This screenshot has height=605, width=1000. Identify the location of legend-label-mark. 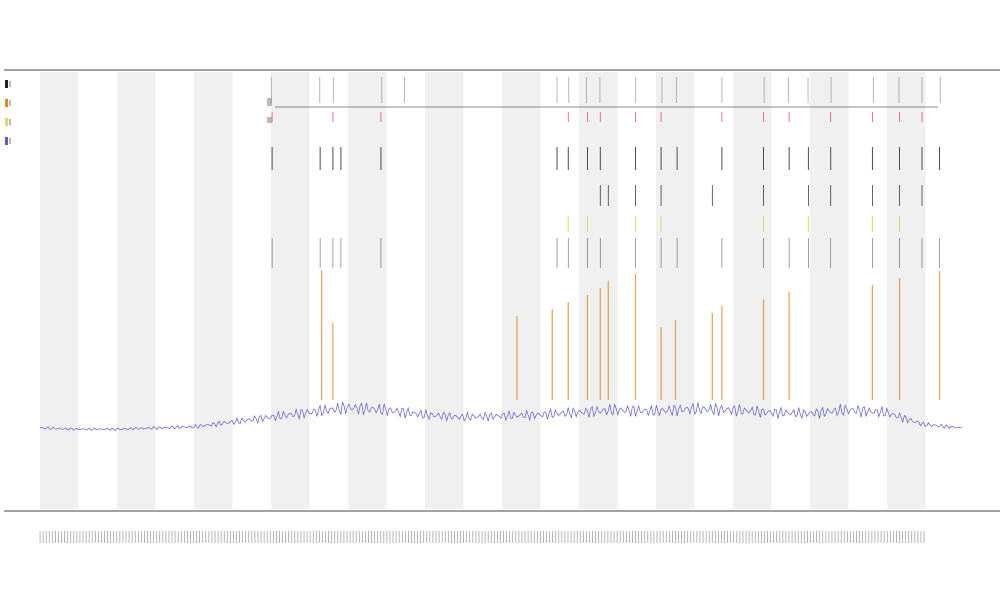
(10, 103).